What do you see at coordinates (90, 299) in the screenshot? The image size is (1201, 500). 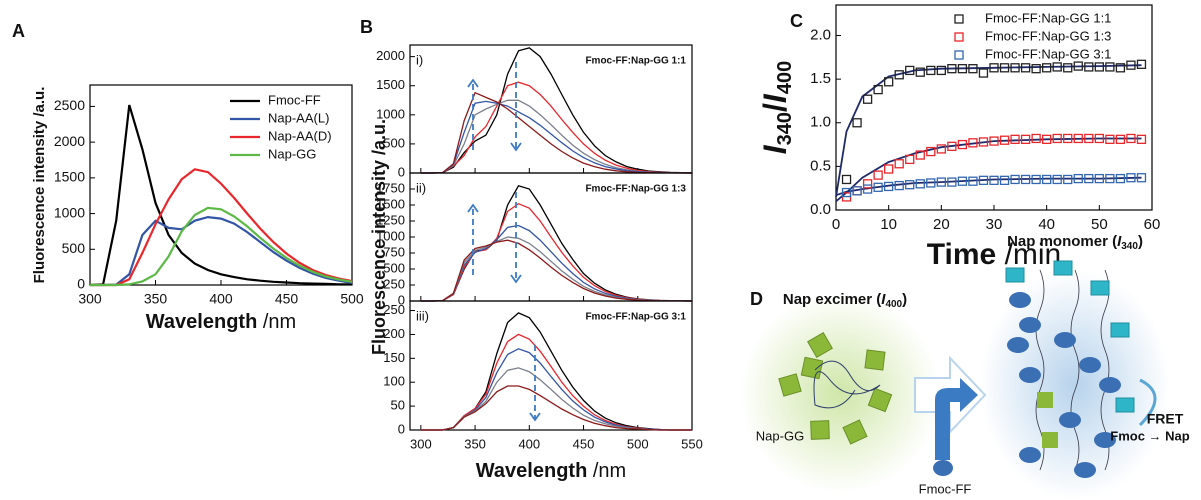 I see `x-tick-label: 300` at bounding box center [90, 299].